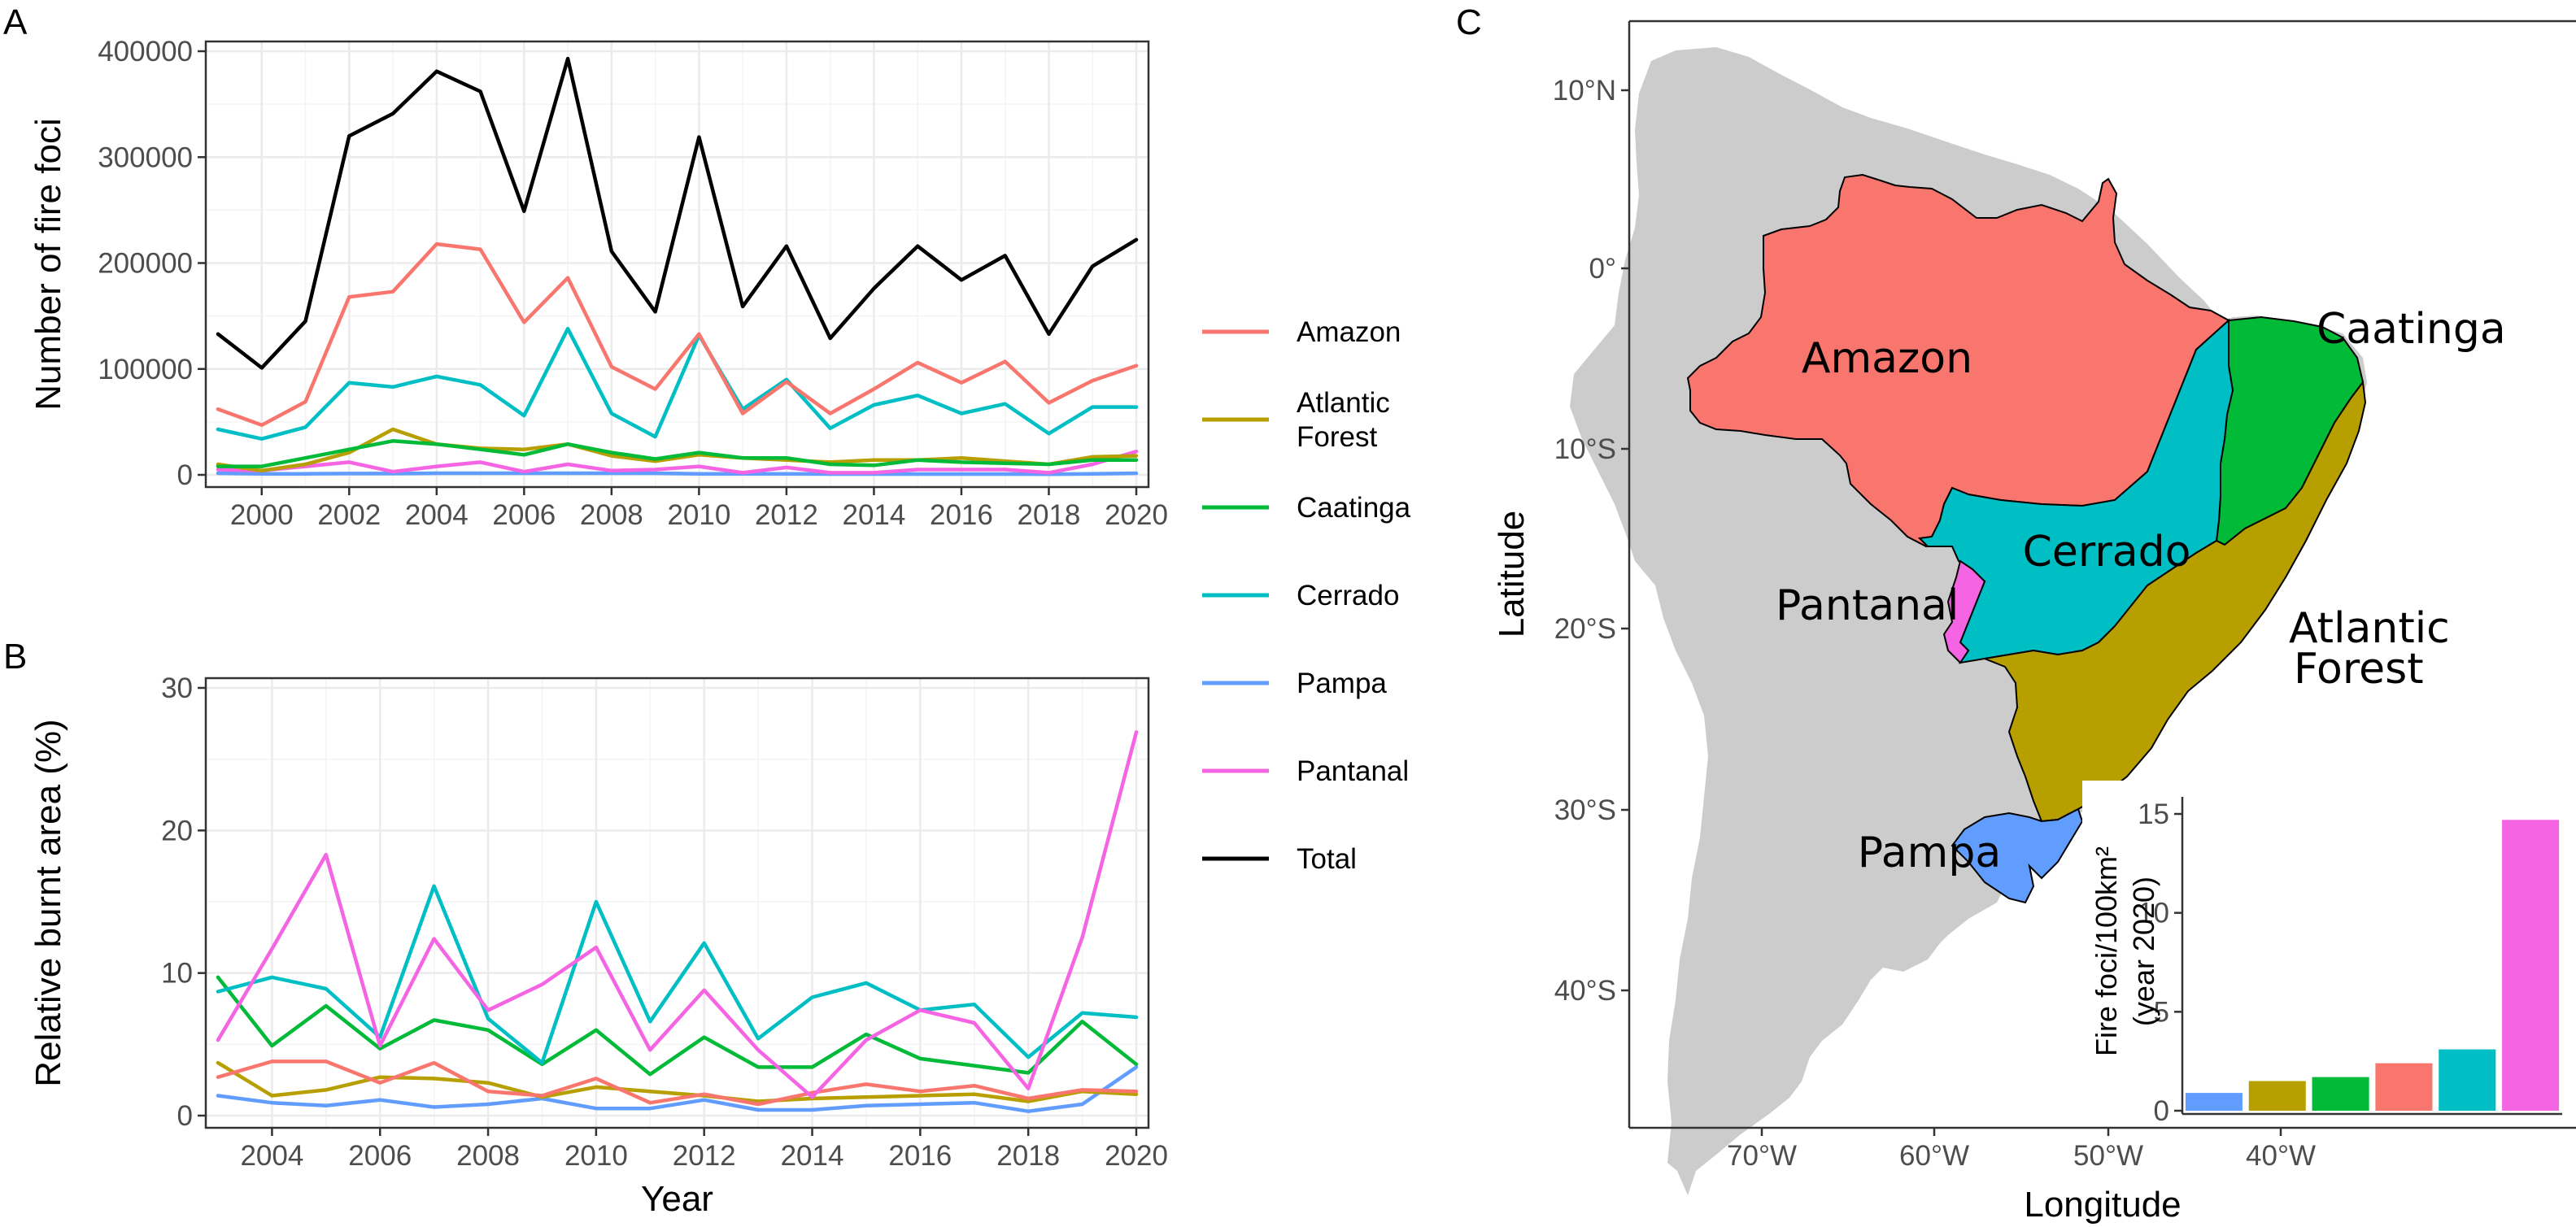  What do you see at coordinates (920, 1156) in the screenshot?
I see `chart-b-x-tick-label: 2016` at bounding box center [920, 1156].